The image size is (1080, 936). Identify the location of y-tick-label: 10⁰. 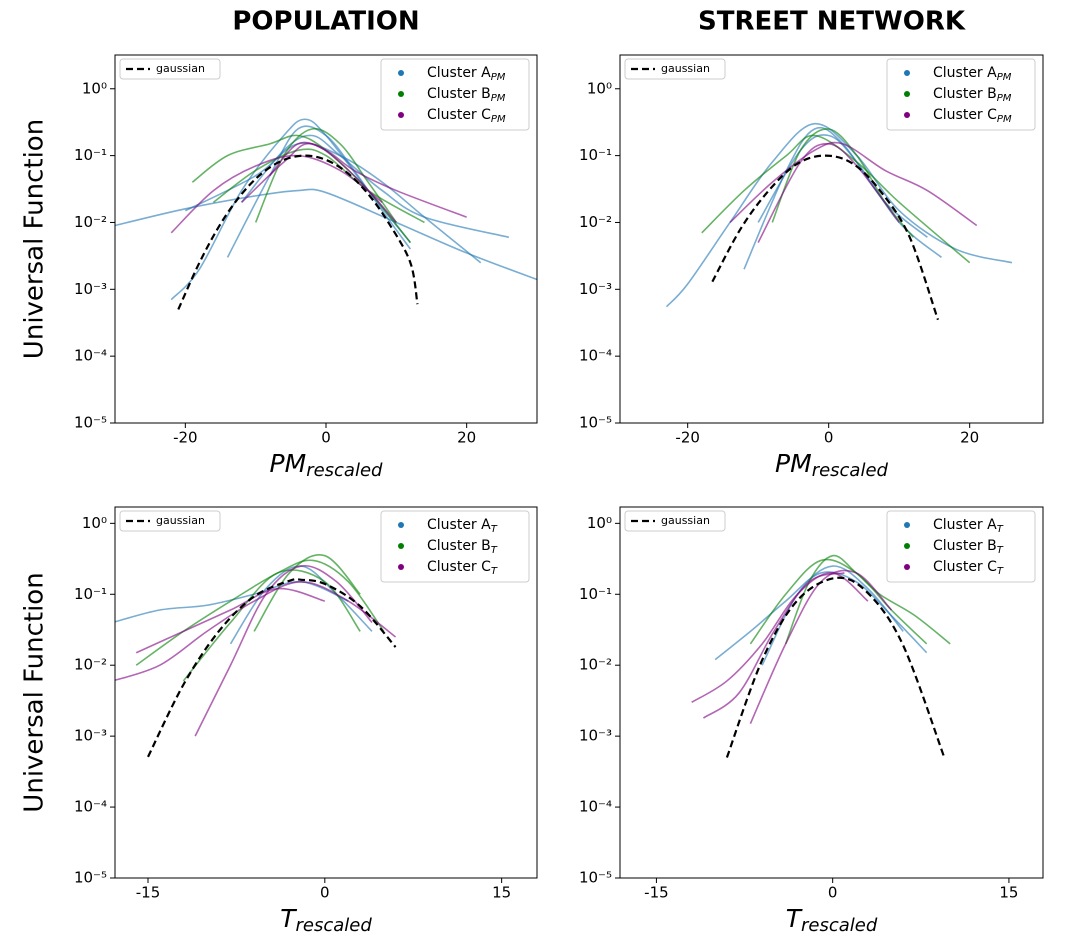
(94, 523).